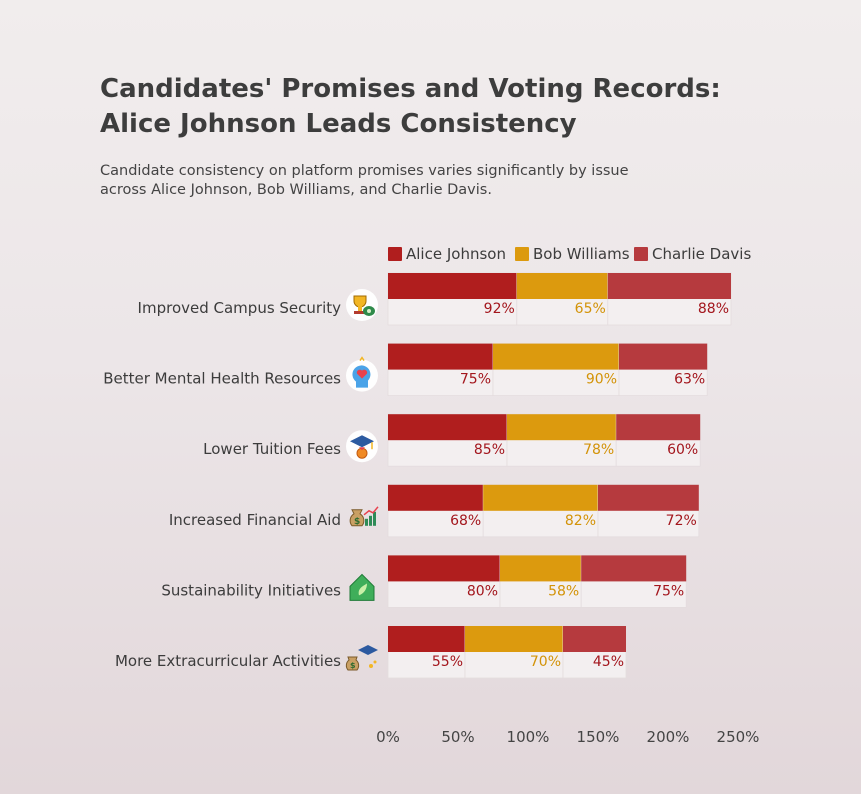  I want to click on value-label: 45%, so click(608, 662).